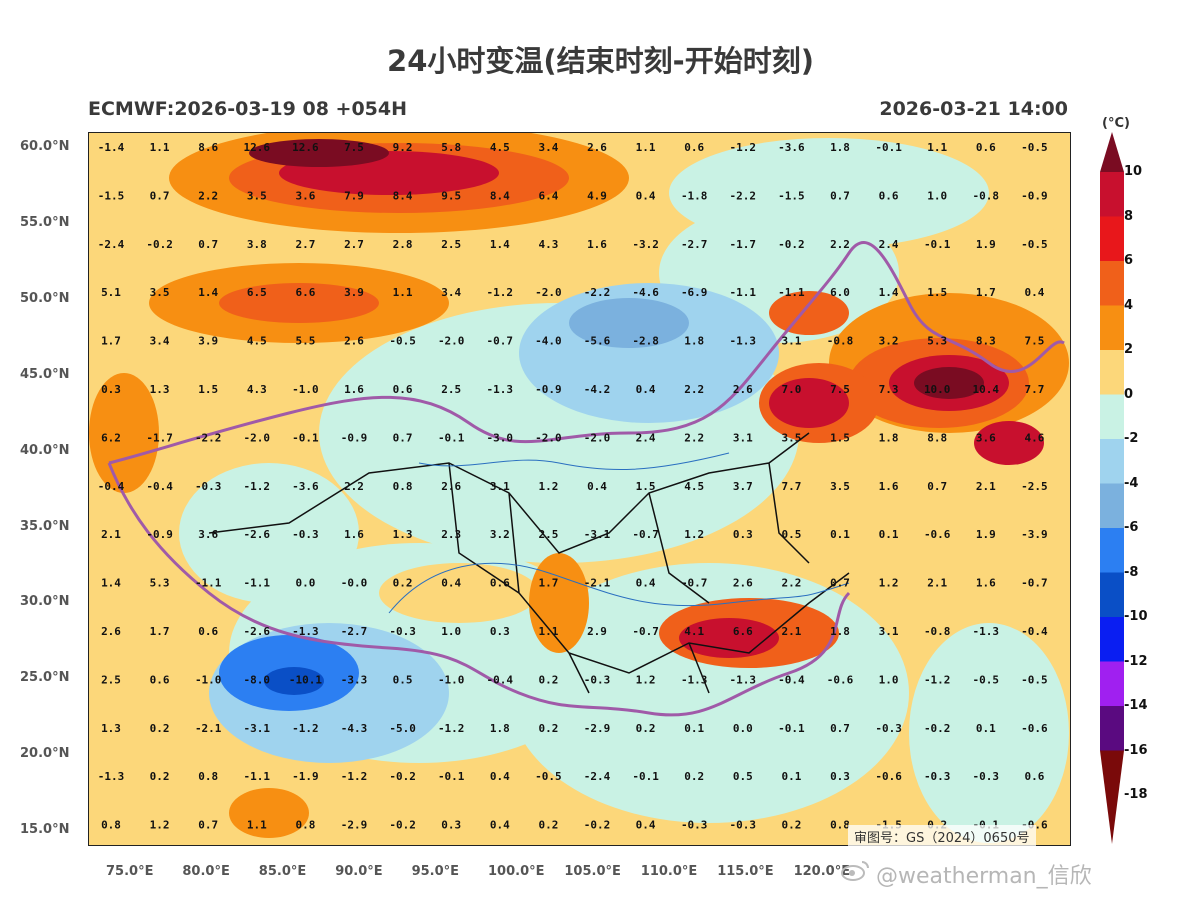 Image resolution: width=1201 pixels, height=900 pixels. What do you see at coordinates (403, 486) in the screenshot?
I see `grid-value: 0.8` at bounding box center [403, 486].